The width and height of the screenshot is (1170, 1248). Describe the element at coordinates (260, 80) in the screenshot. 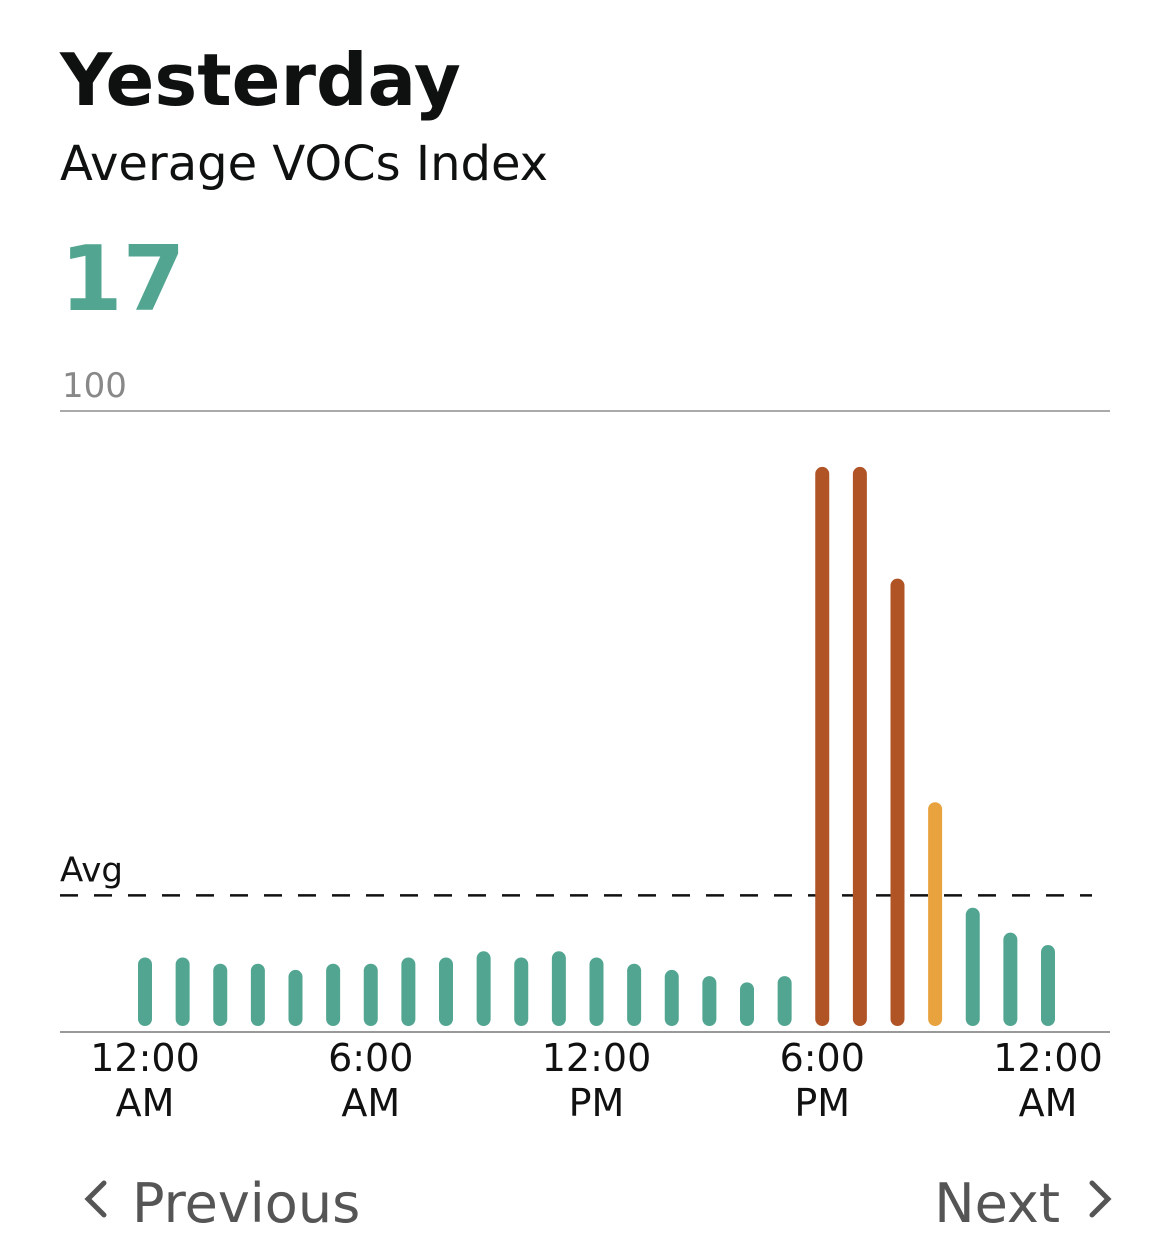

I see `title: Yesterday` at that location.